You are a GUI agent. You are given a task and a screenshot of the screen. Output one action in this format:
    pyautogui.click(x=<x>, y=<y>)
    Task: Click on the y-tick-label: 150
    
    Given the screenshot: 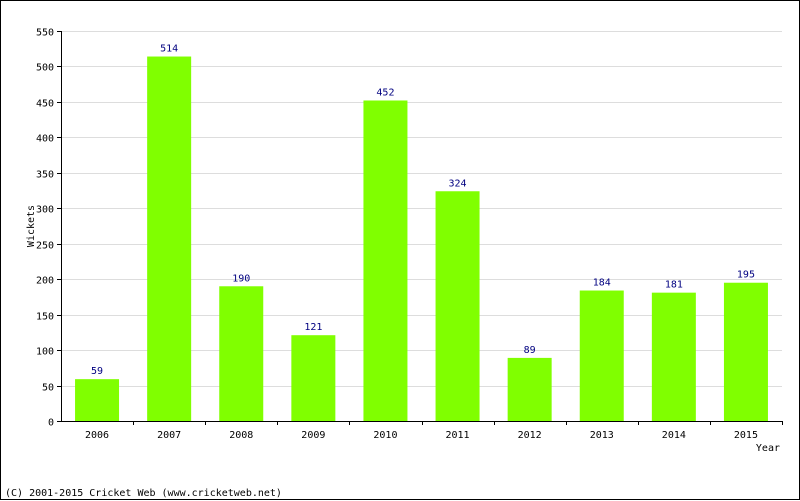 What is the action you would take?
    pyautogui.click(x=45, y=317)
    